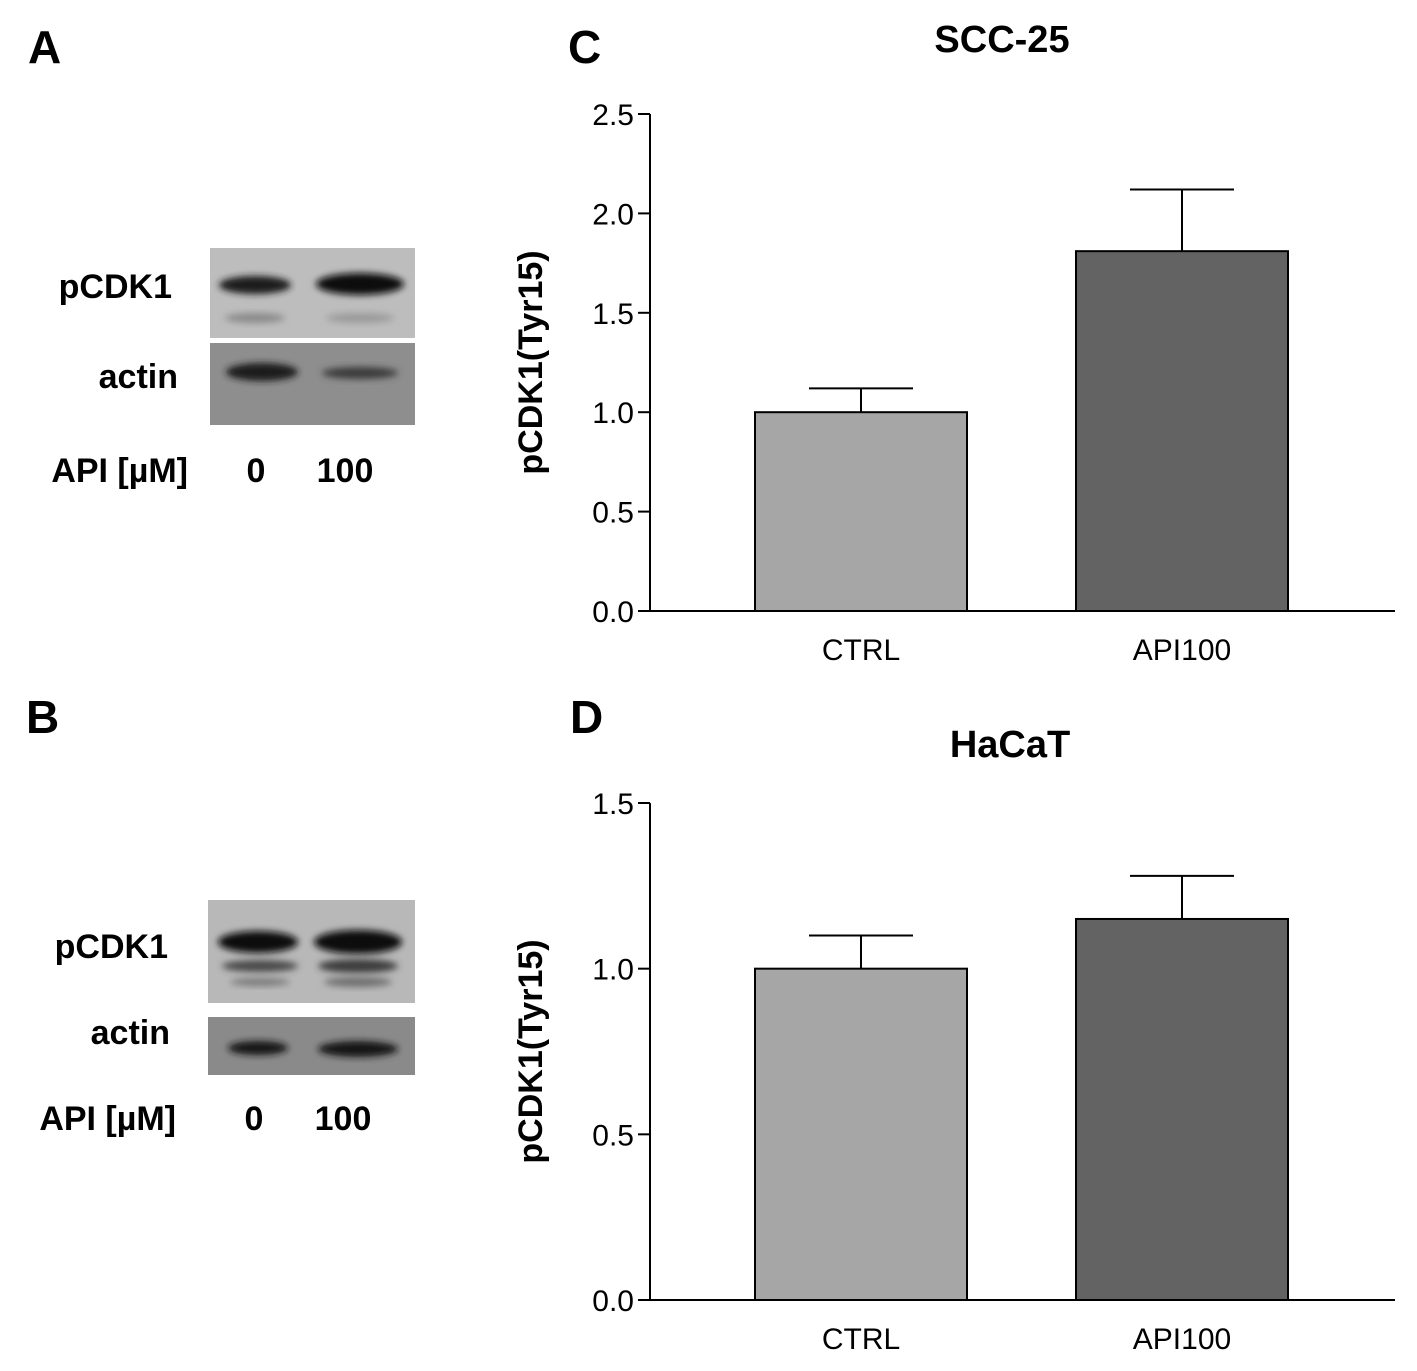 The width and height of the screenshot is (1417, 1371). I want to click on panel-letter-d: D, so click(587, 717).